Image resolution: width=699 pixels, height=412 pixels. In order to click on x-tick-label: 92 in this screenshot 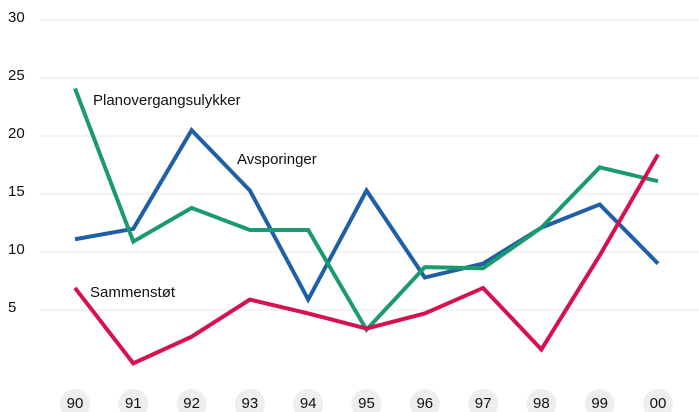, I will do `click(191, 403)`.